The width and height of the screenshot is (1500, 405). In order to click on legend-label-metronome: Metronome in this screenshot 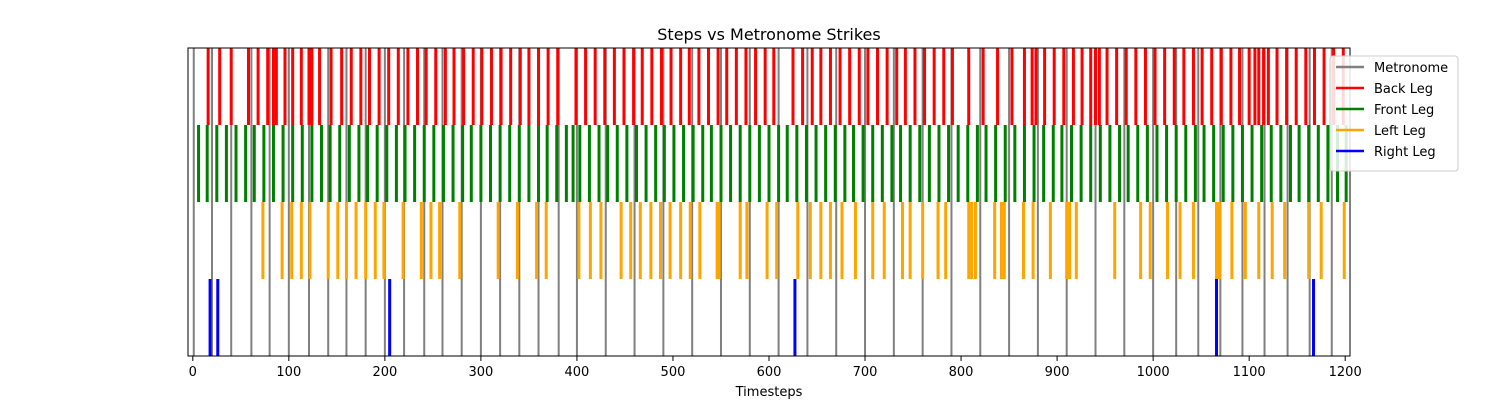, I will do `click(1411, 68)`.